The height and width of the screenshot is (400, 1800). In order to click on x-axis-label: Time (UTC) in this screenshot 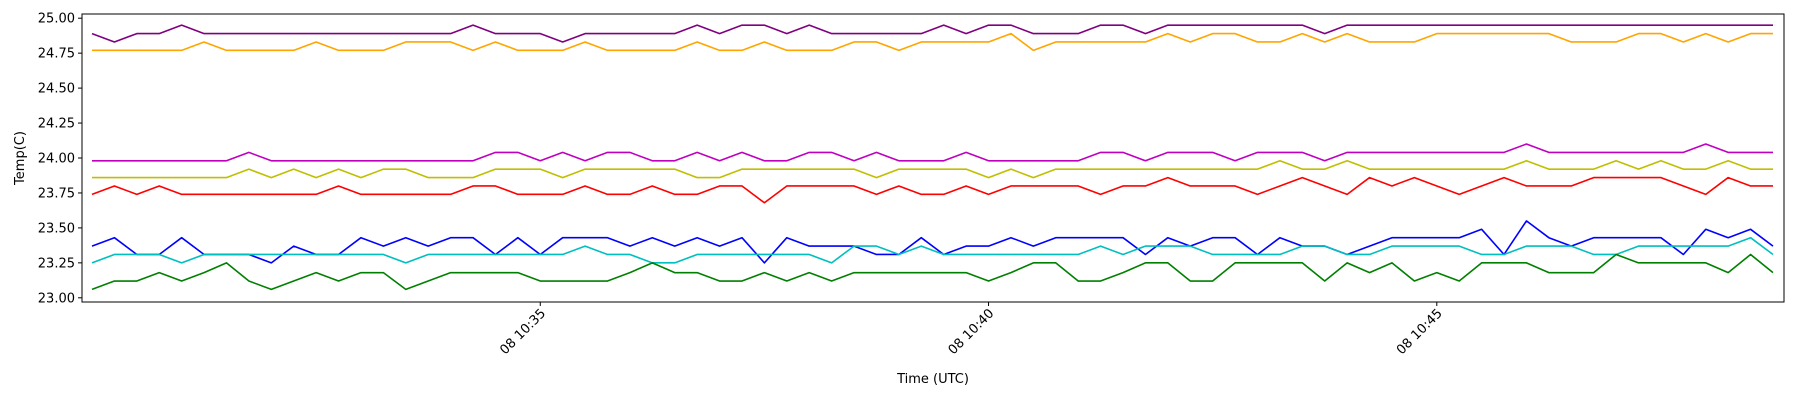, I will do `click(932, 379)`.